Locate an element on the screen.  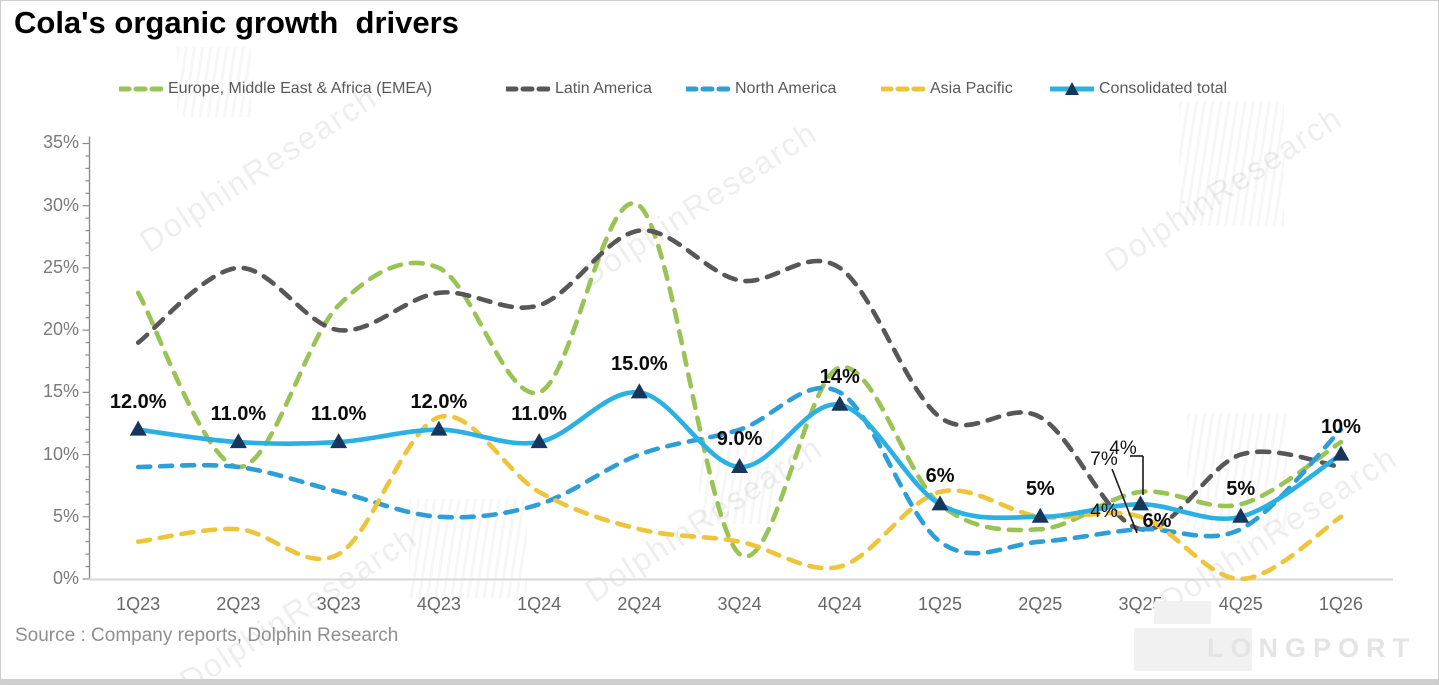
legend-item-3: Asia Pacific is located at coordinates (947, 89).